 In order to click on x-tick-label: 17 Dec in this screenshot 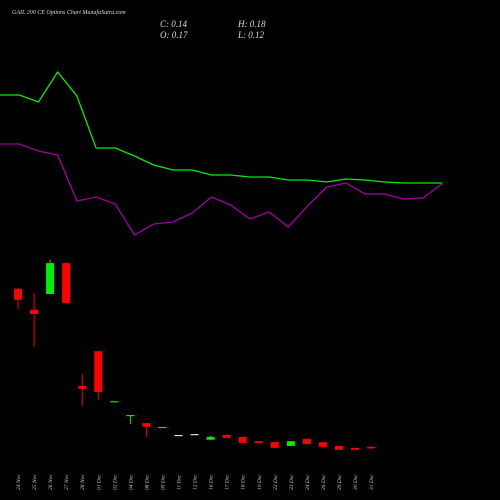, I will do `click(228, 482)`.